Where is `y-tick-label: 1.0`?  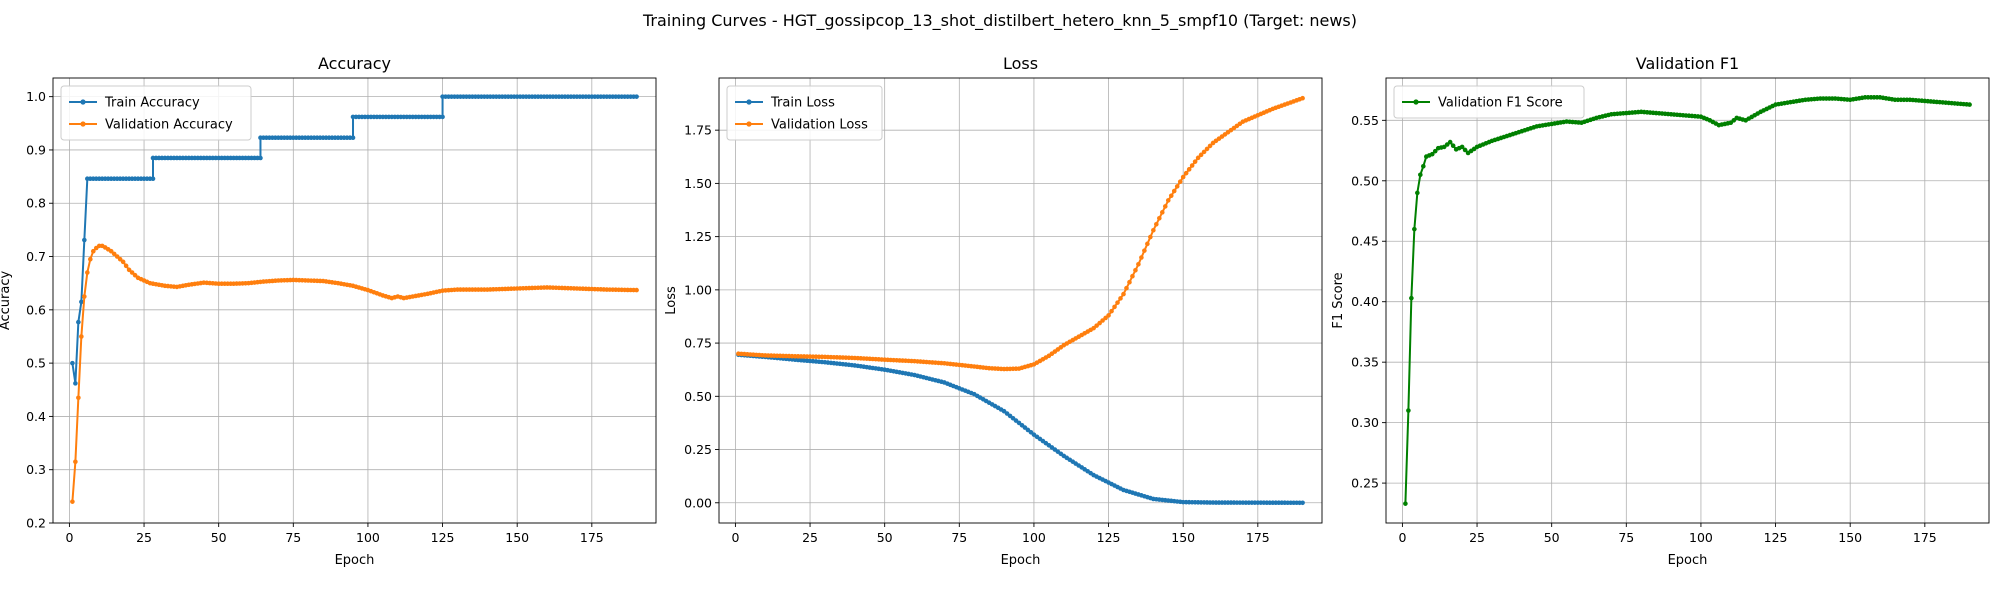
y-tick-label: 1.0 is located at coordinates (36, 96).